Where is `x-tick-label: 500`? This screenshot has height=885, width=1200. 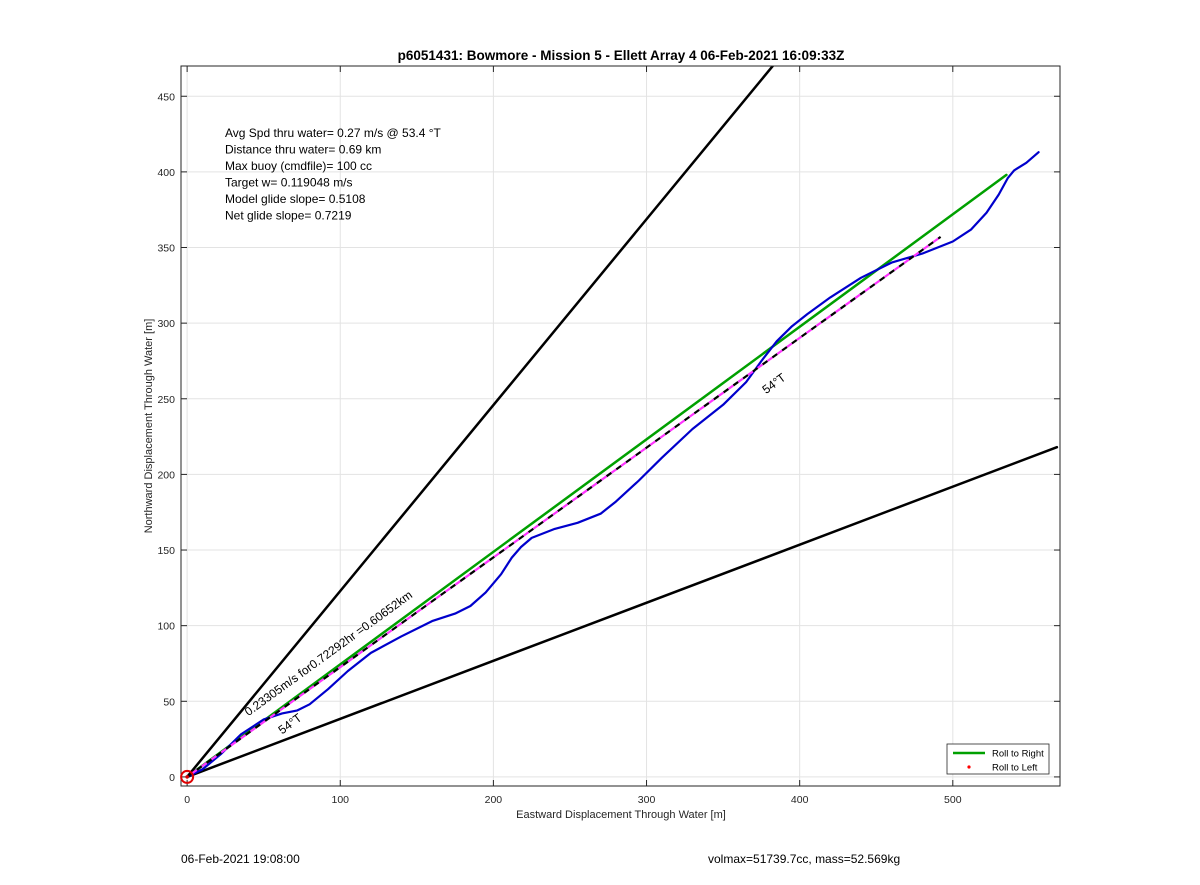
x-tick-label: 500 is located at coordinates (953, 800).